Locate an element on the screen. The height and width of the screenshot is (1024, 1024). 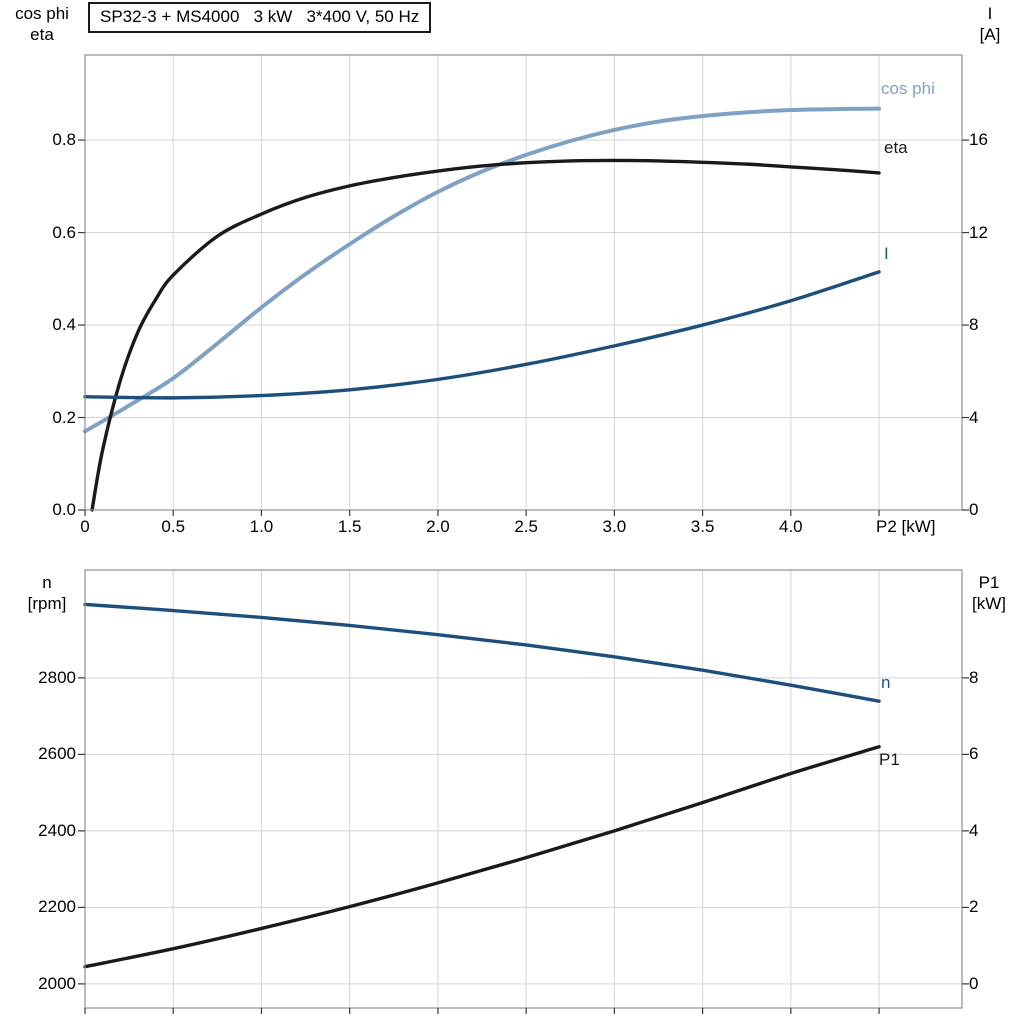
left-axis-title-line2: eta is located at coordinates (42, 34).